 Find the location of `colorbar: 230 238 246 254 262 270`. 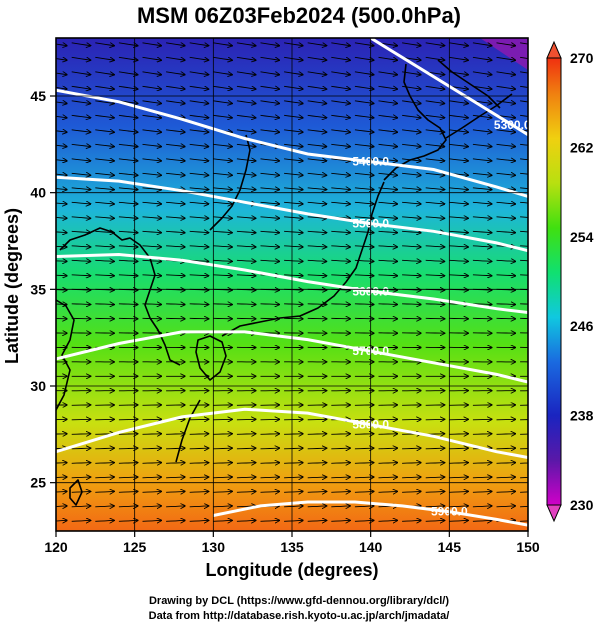

colorbar: 230 238 246 254 262 270 is located at coordinates (570, 281).